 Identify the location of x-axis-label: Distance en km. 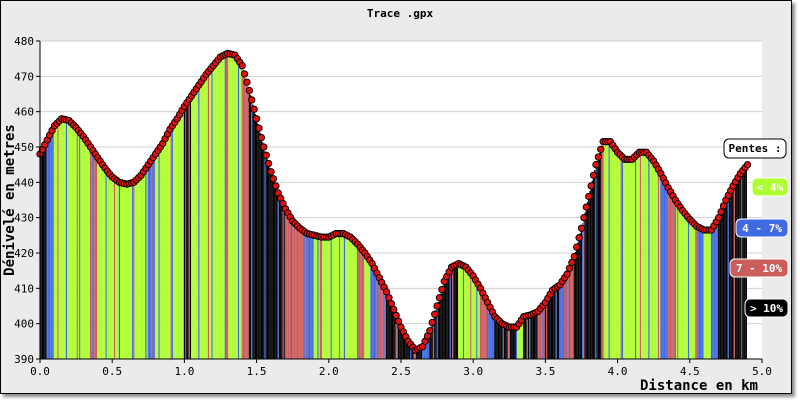
(699, 386).